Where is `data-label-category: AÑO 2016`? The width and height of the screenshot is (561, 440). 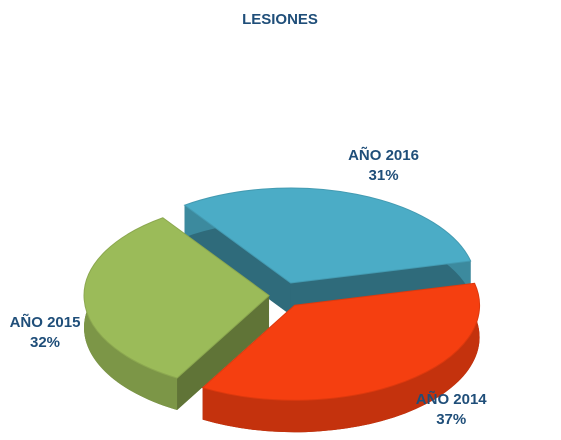 data-label-category: AÑO 2016 is located at coordinates (383, 155).